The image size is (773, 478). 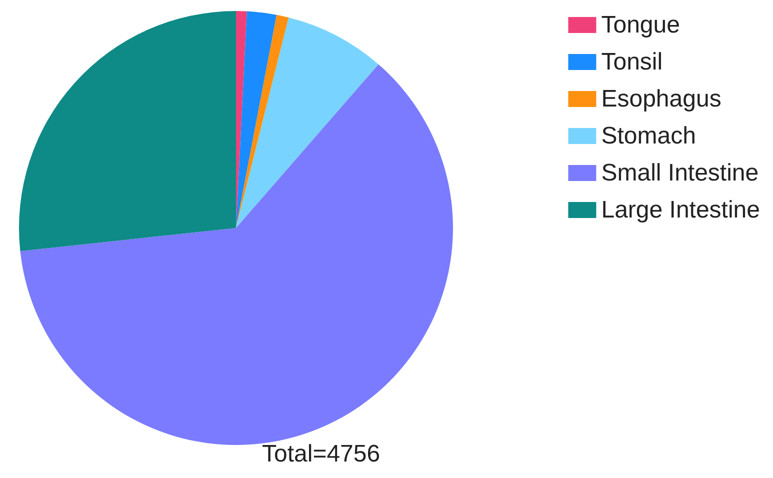 I want to click on legend-label: Tonsil, so click(x=632, y=62).